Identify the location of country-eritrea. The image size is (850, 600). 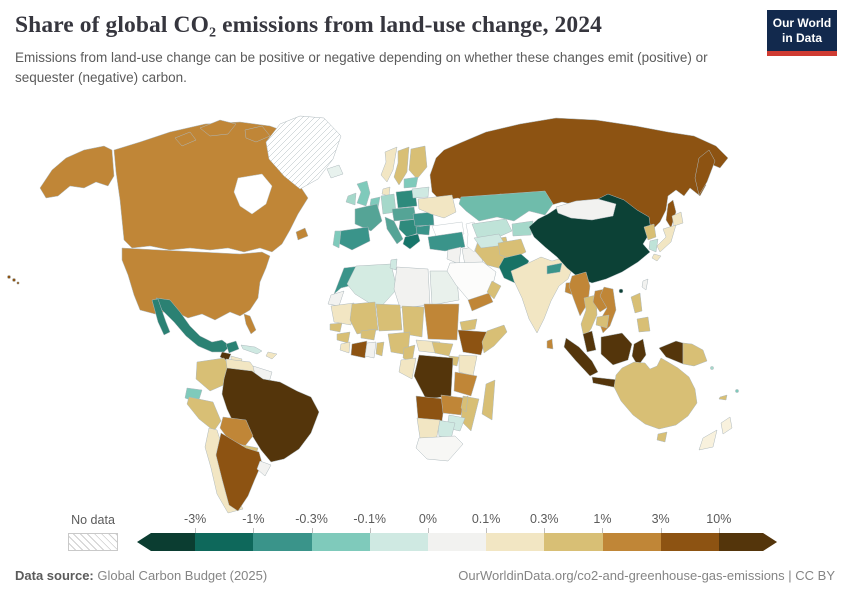
(468, 325).